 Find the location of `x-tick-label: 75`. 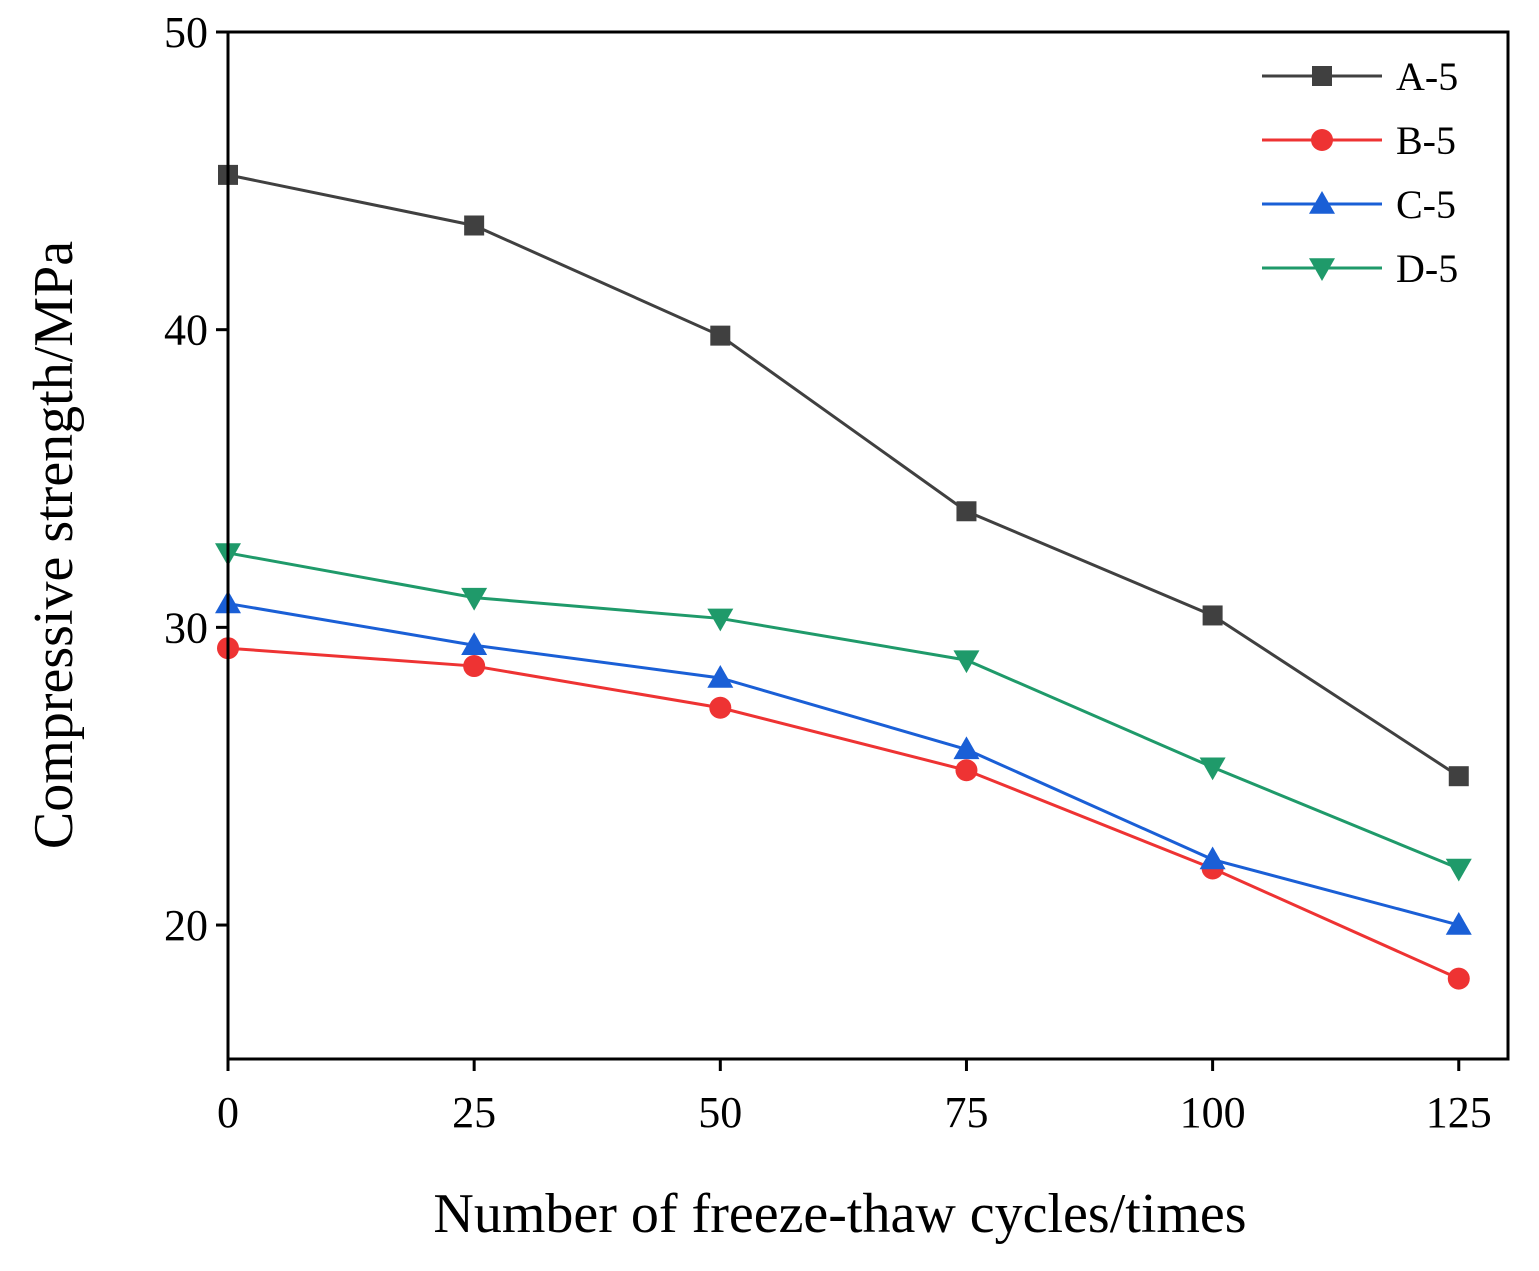

x-tick-label: 75 is located at coordinates (966, 1112).